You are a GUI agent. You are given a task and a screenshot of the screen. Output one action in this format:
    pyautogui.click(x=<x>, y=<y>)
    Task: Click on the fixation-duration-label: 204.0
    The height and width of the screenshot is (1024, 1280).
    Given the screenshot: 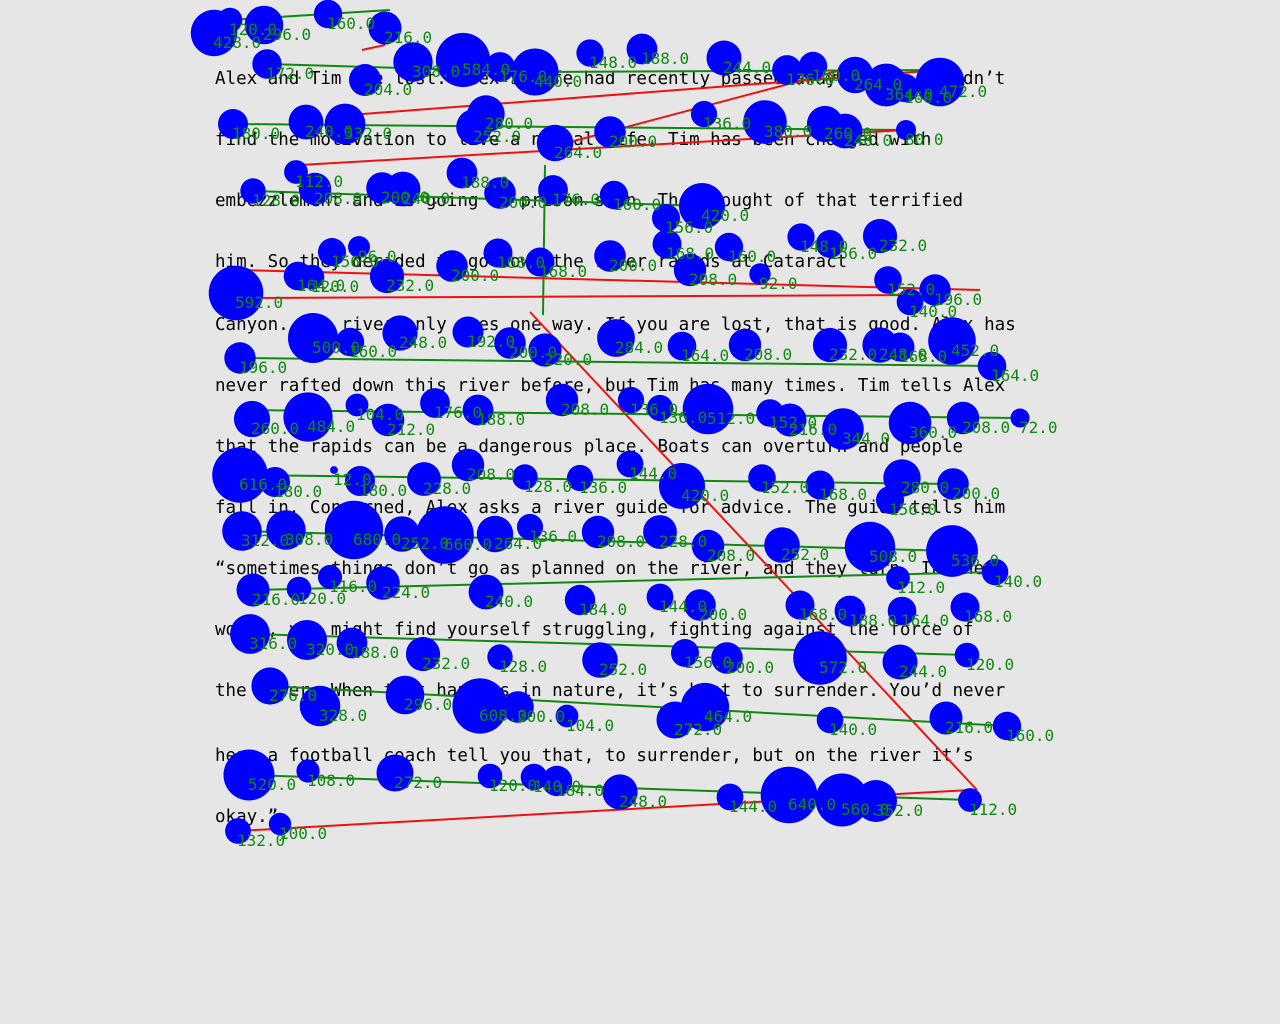 What is the action you would take?
    pyautogui.click(x=388, y=89)
    